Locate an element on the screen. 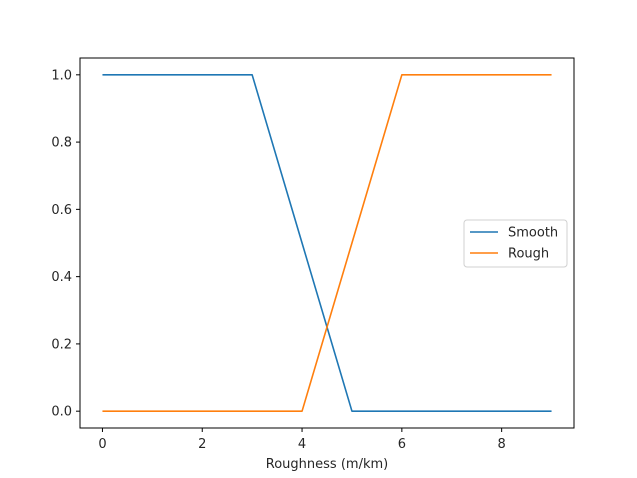  x-axis-ticks: 0 2 4 6 8 is located at coordinates (302, 440).